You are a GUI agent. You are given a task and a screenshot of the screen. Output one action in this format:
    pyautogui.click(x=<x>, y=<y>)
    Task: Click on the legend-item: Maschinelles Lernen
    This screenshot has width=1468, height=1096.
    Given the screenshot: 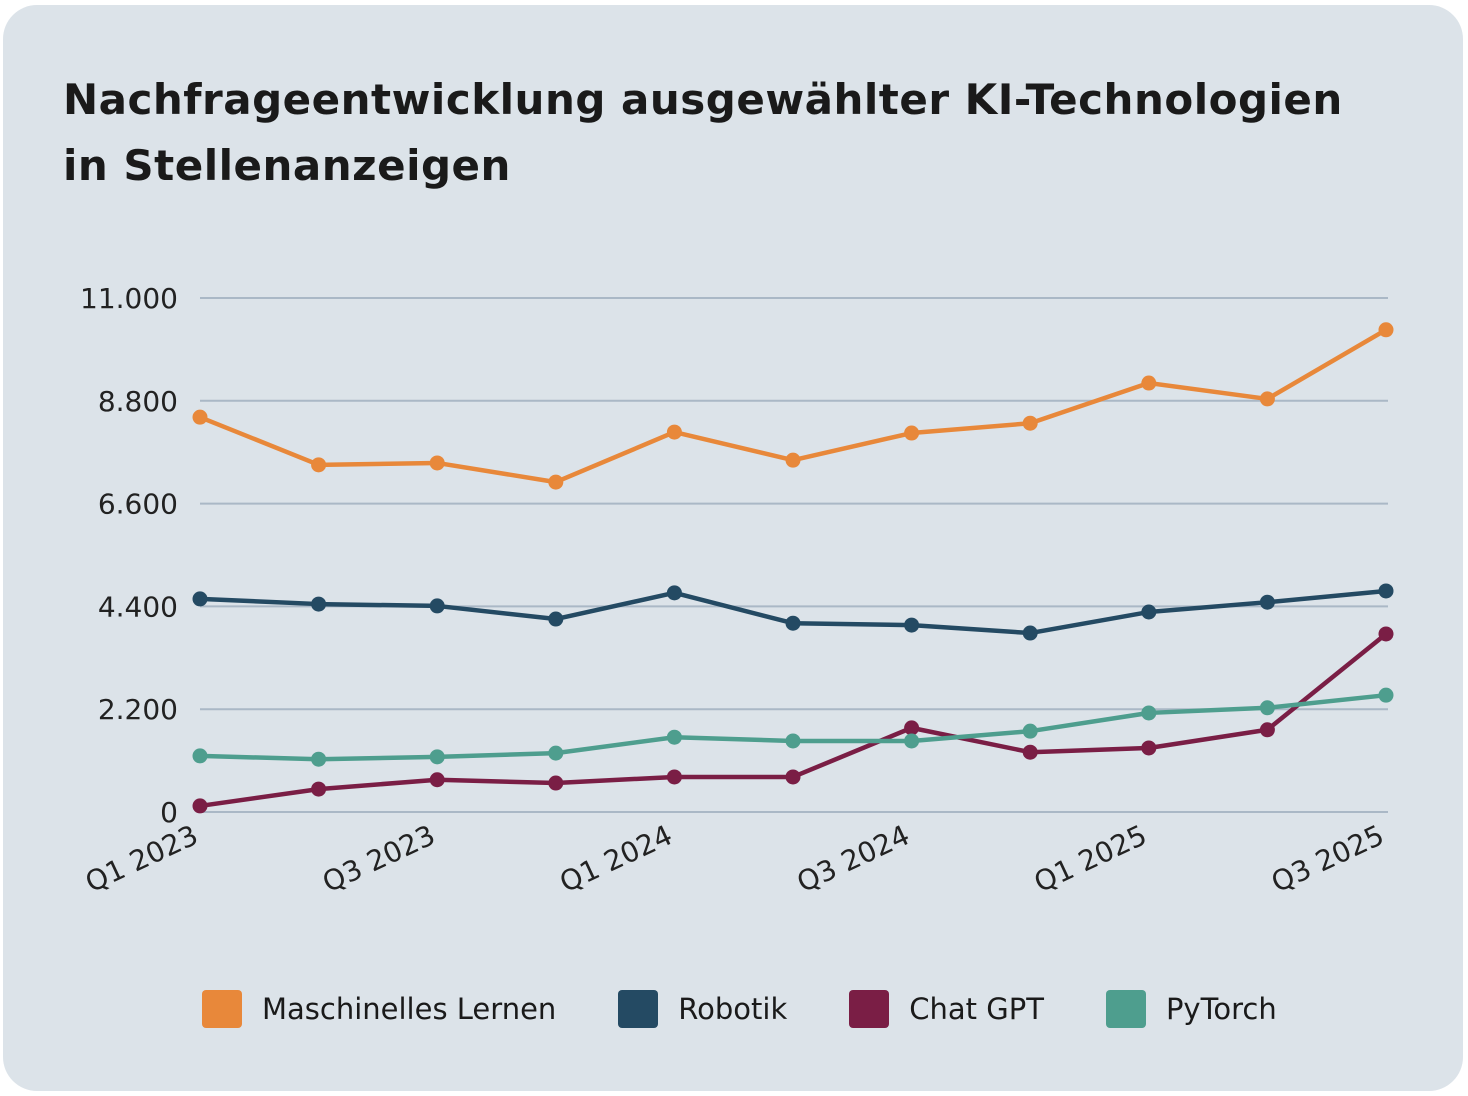 What is the action you would take?
    pyautogui.click(x=379, y=1009)
    